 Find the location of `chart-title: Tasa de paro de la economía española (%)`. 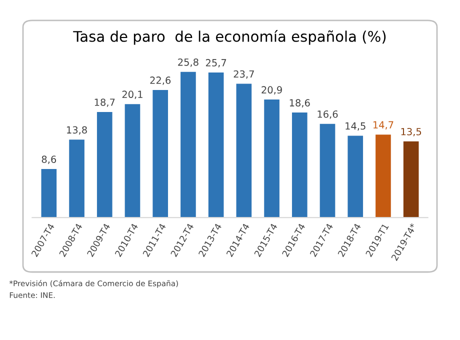

chart-title: Tasa de paro de la economía española (%) is located at coordinates (229, 37).